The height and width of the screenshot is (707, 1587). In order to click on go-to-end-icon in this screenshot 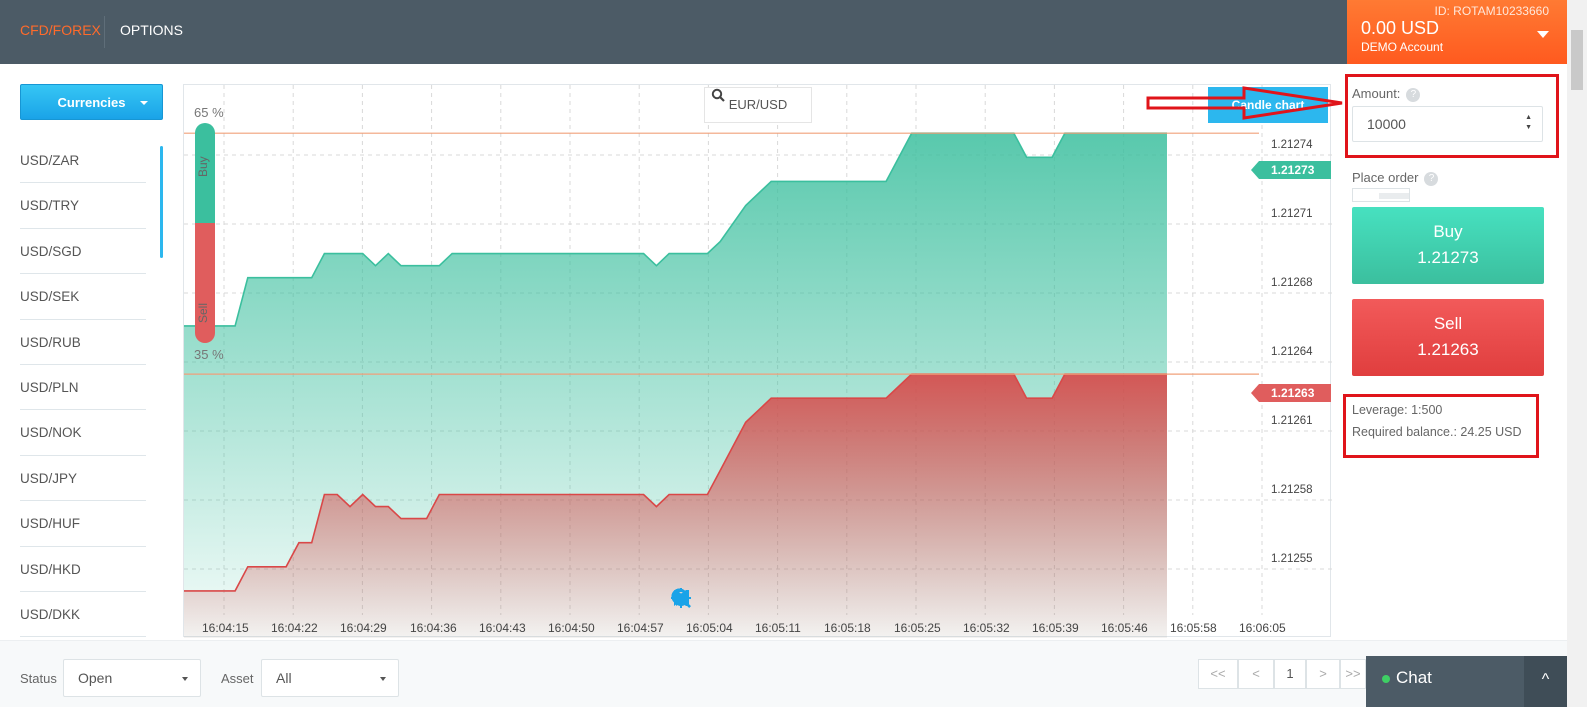, I will do `click(681, 598)`.